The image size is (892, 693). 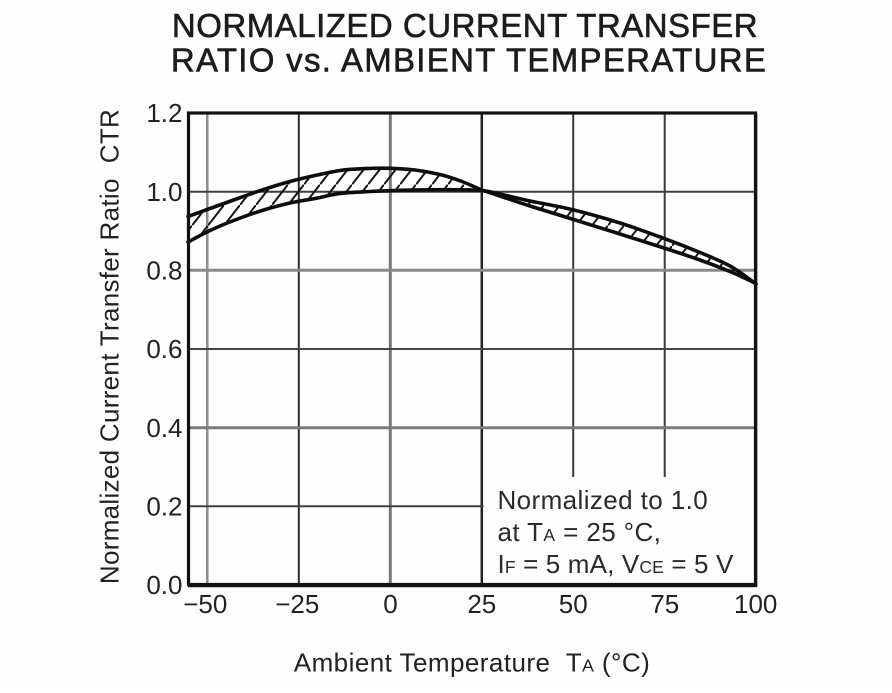 What do you see at coordinates (164, 113) in the screenshot?
I see `svg-text: 1.2` at bounding box center [164, 113].